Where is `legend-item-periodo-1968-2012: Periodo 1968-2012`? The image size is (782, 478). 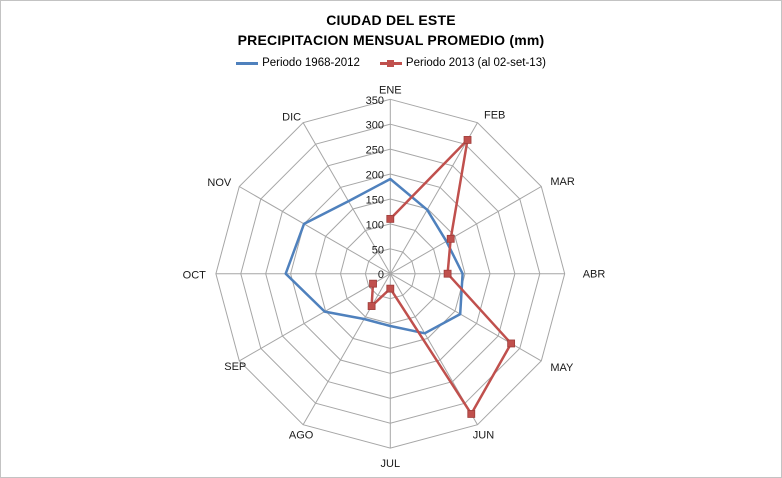 legend-item-periodo-1968-2012: Periodo 1968-2012 is located at coordinates (298, 63).